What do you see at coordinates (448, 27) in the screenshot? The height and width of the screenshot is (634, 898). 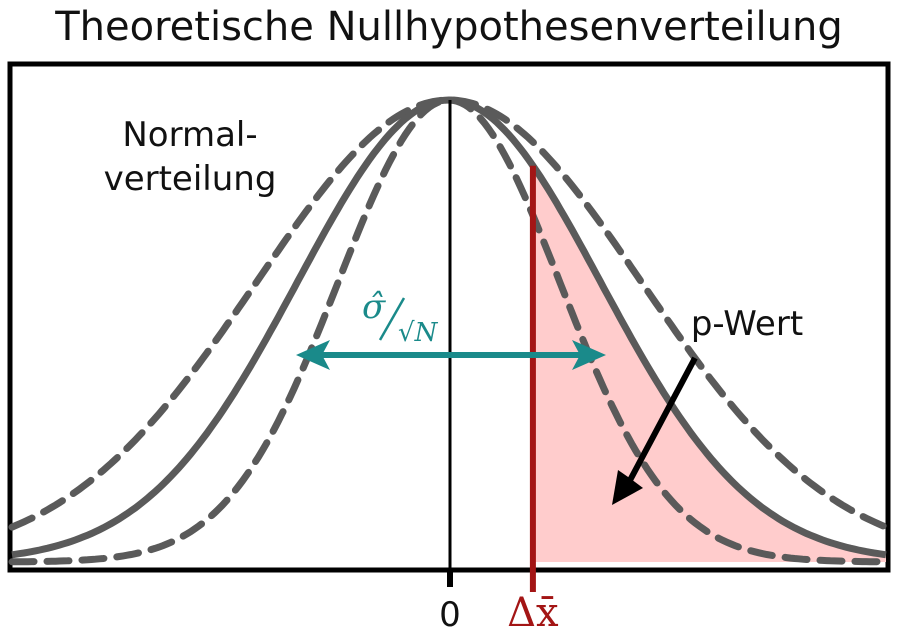 I see `diagram-title: Theoretische Nullhypothesenverteilung` at bounding box center [448, 27].